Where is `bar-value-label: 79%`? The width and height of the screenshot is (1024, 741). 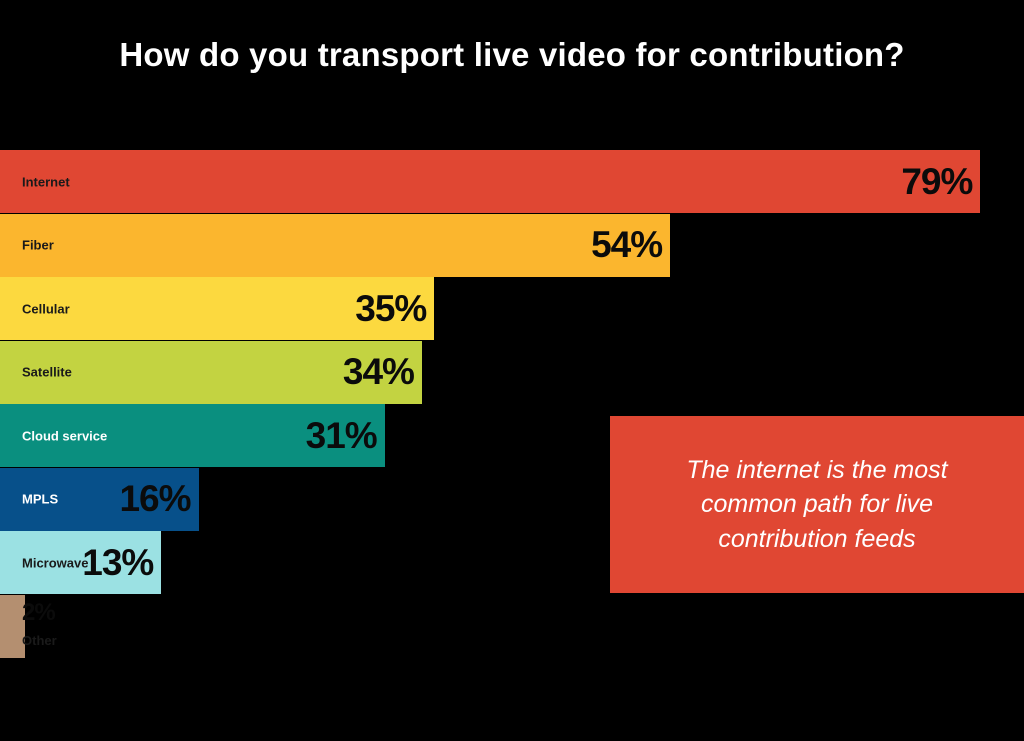
bar-value-label: 79% is located at coordinates (937, 181).